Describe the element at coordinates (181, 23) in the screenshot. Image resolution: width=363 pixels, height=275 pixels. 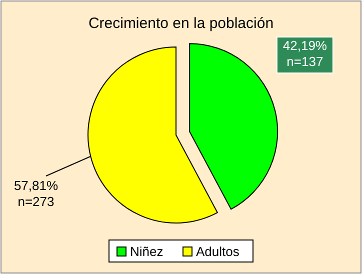
I see `chart-title: Crecimiento en la población` at that location.